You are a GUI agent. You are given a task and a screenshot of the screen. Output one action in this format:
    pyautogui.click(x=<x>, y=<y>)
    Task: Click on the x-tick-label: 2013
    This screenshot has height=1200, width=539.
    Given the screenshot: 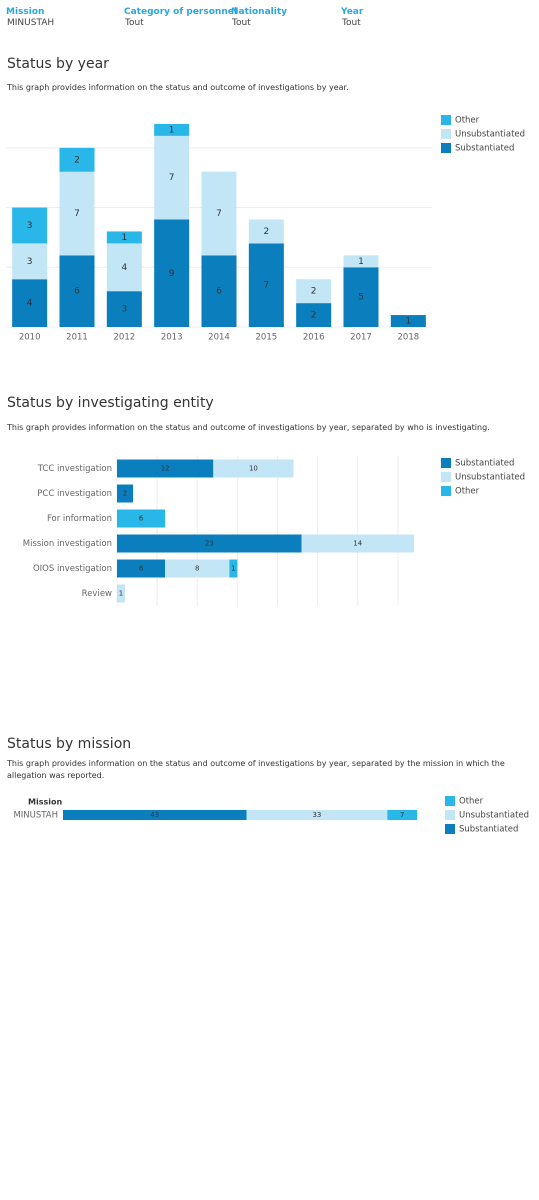 What is the action you would take?
    pyautogui.click(x=172, y=338)
    